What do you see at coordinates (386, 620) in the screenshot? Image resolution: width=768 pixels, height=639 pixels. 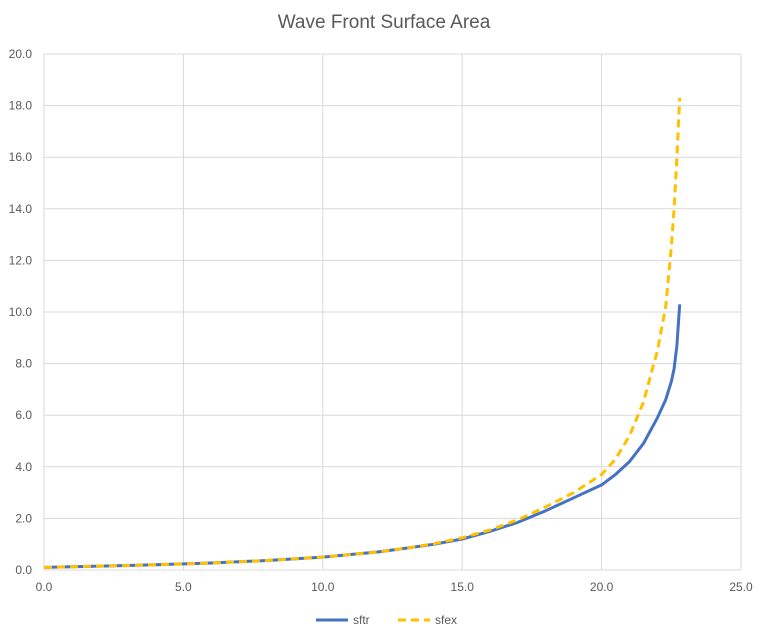 I see `legend: sftr sfex` at bounding box center [386, 620].